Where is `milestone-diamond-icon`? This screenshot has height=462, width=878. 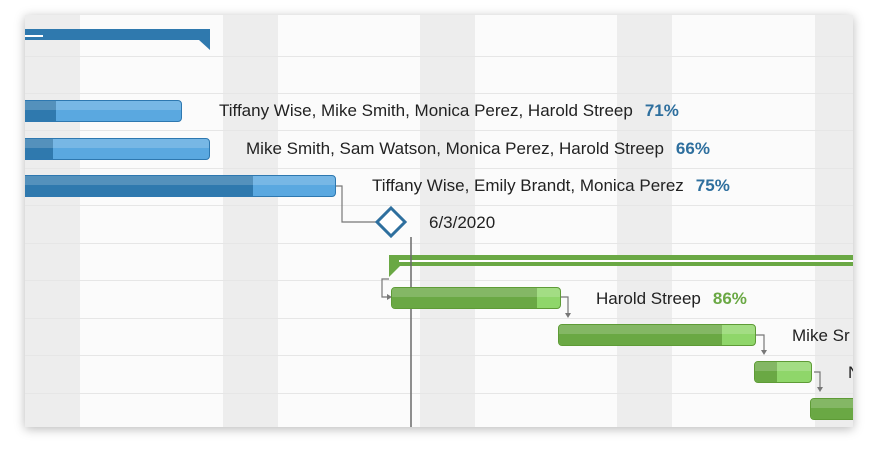
milestone-diamond-icon is located at coordinates (391, 222).